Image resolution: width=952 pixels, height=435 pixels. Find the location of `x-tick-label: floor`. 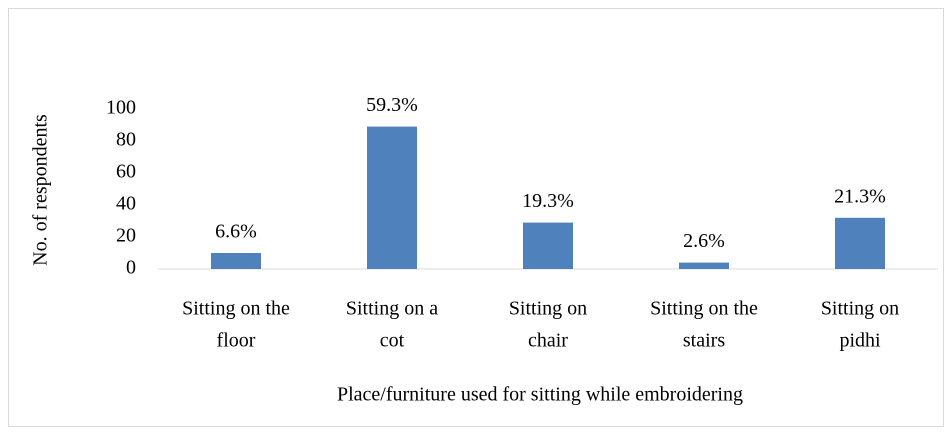

x-tick-label: floor is located at coordinates (236, 341).